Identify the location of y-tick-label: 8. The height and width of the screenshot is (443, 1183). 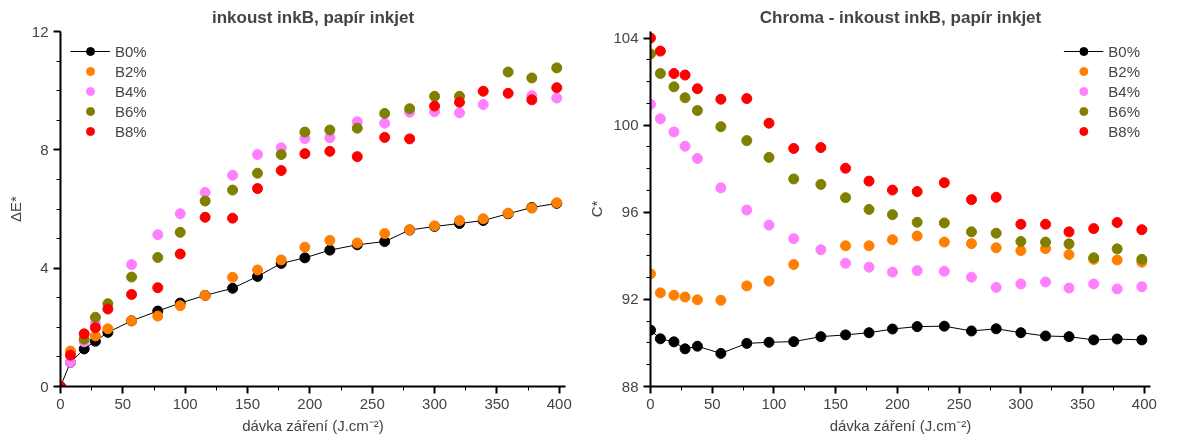
(44, 149).